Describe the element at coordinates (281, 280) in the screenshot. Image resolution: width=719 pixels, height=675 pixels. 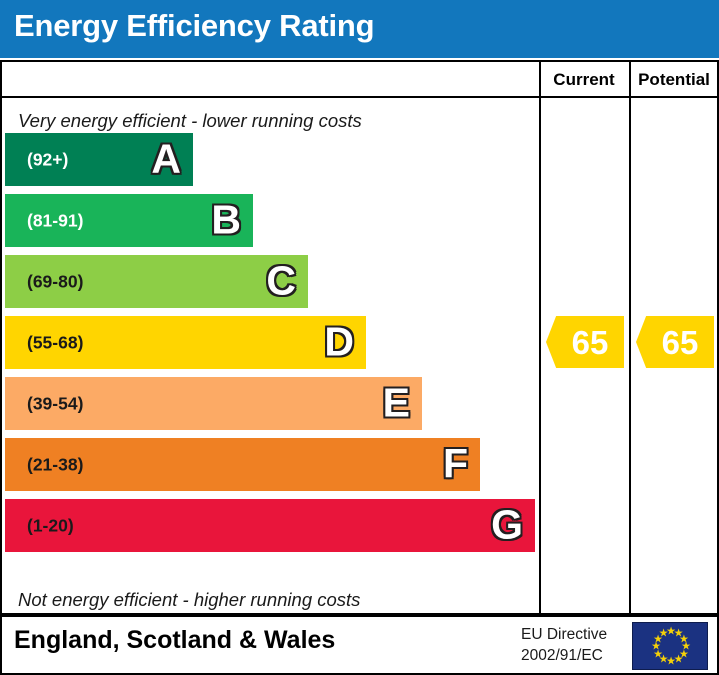
I see `band-letter-c: C` at that location.